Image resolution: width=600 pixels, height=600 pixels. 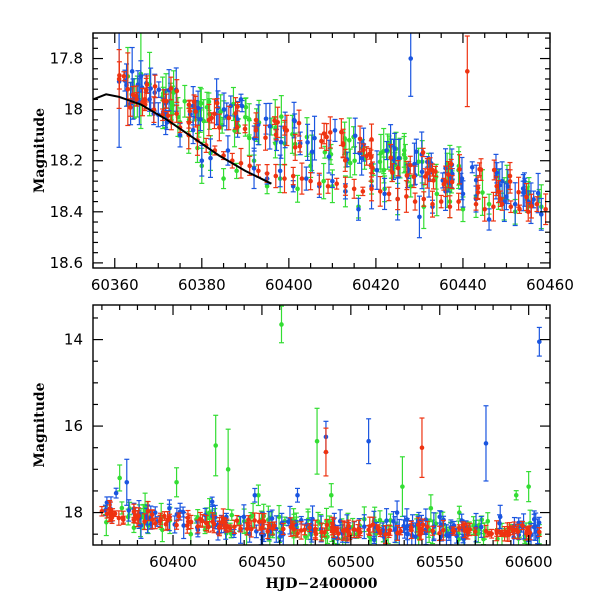 I want to click on y-tick-label: 18.4, so click(x=66, y=212).